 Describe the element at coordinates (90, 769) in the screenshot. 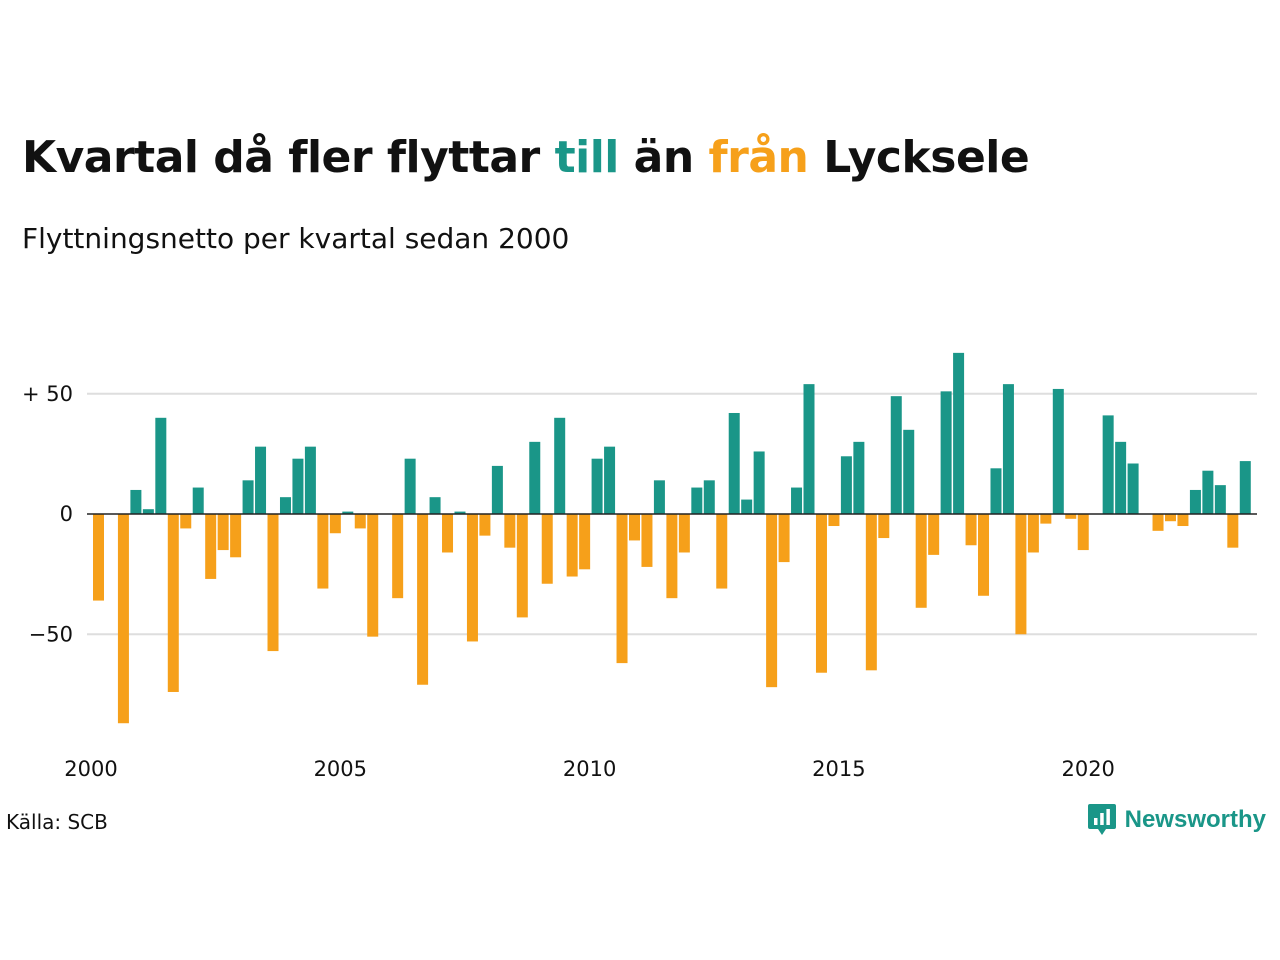

I see `x-tick-label: 2000` at that location.